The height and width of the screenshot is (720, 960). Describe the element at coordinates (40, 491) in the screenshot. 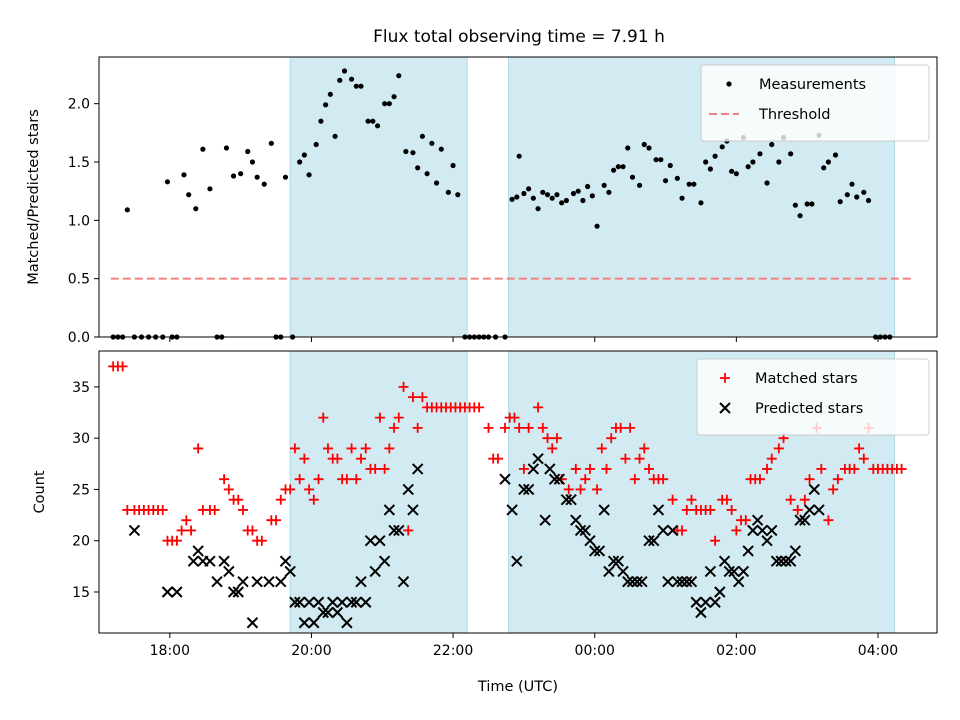

I see `bottom-y-axis-label: Count` at that location.